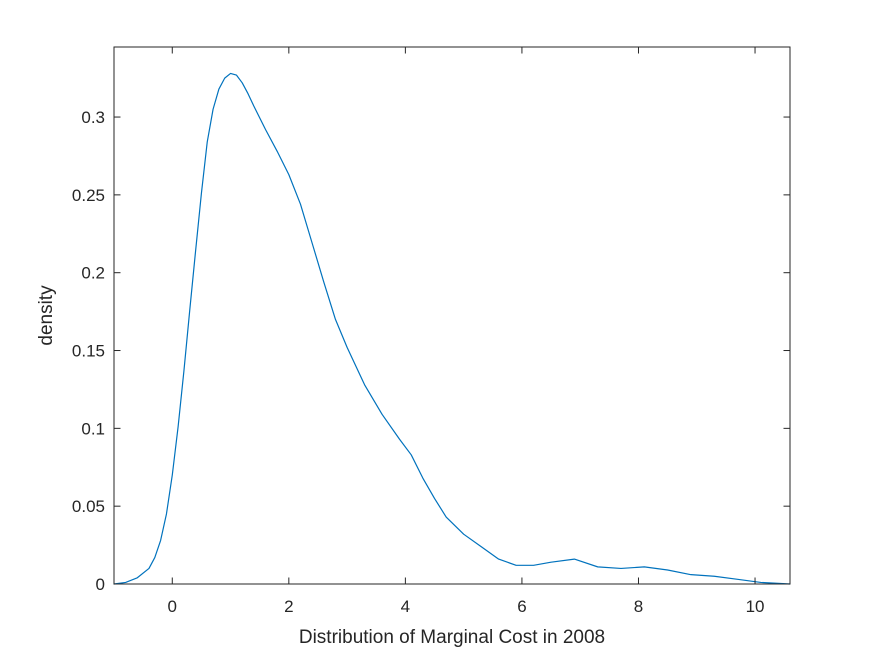 This screenshot has height=656, width=875. What do you see at coordinates (288, 606) in the screenshot?
I see `x-tick-label: 2` at bounding box center [288, 606].